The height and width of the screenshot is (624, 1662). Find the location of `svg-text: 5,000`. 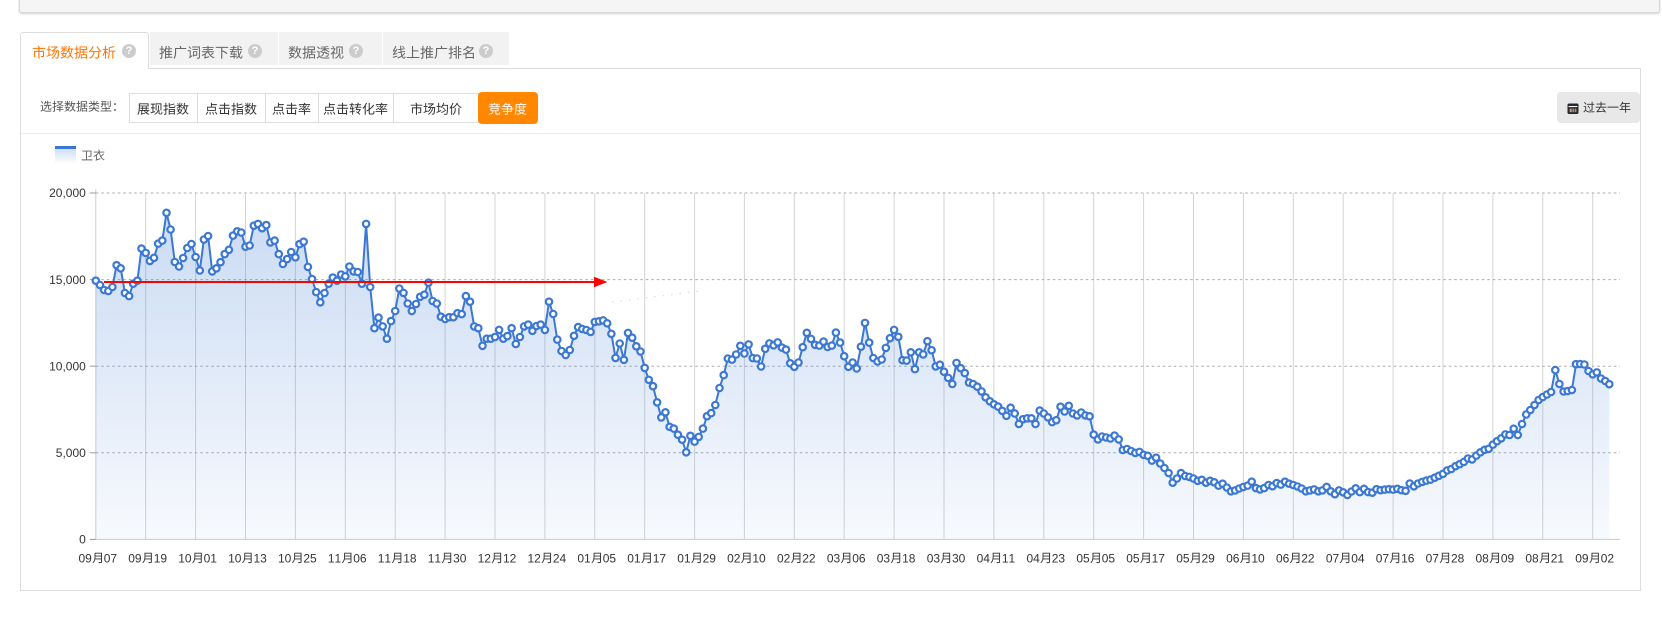

svg-text: 5,000 is located at coordinates (71, 453).